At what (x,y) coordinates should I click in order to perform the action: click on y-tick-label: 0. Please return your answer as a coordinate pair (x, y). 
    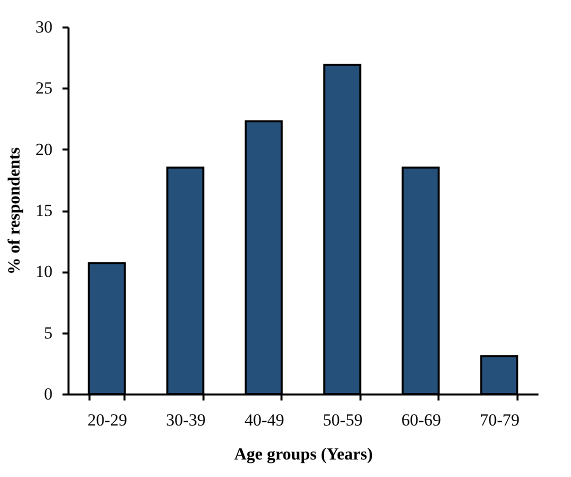
    Looking at the image, I should click on (48, 394).